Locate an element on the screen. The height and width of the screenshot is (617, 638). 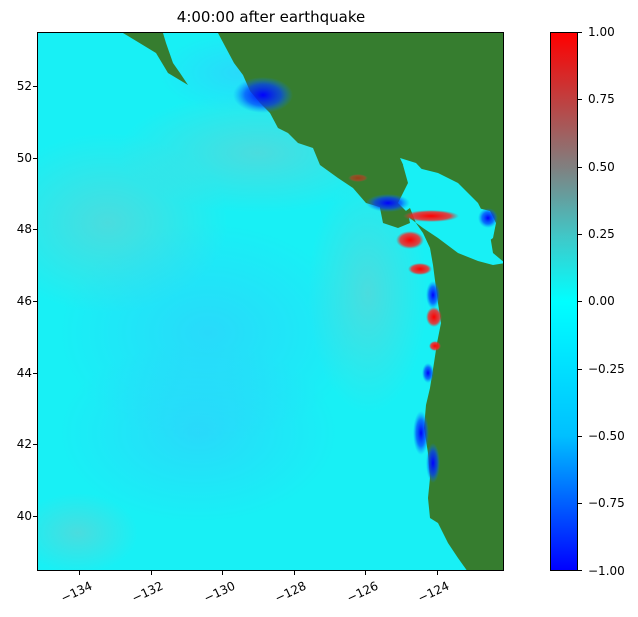
y-tick-label: 50 is located at coordinates (24, 158).